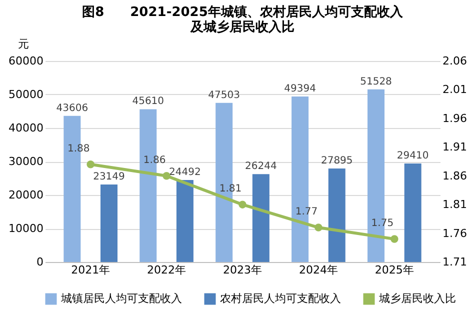 Image resolution: width=475 pixels, height=313 pixels. Describe the element at coordinates (318, 270) in the screenshot. I see `x-tick-label: 2024年` at that location.